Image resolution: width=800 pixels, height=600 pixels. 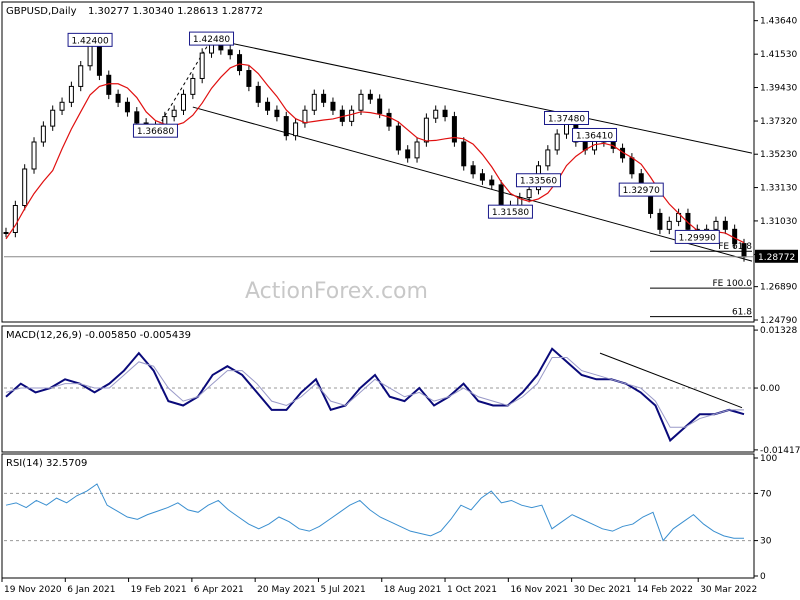 I want to click on price-tick-label: 1.24790, so click(x=778, y=321).